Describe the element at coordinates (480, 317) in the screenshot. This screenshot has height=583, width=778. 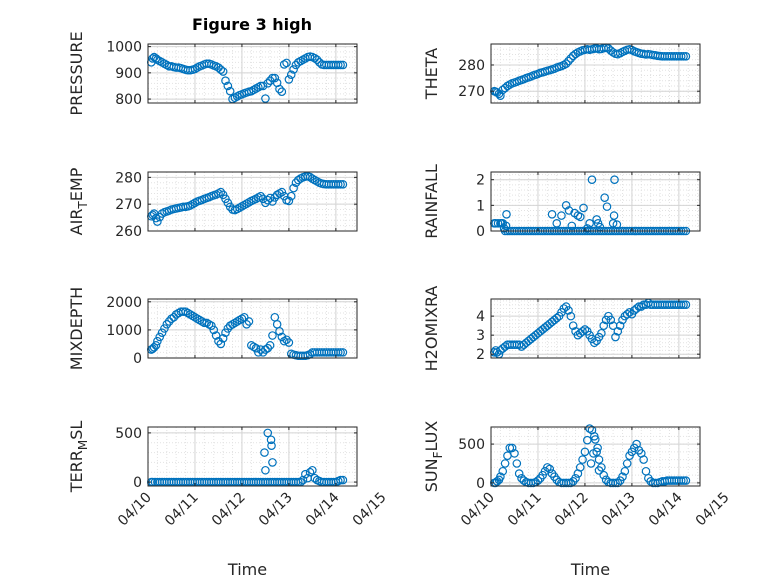
I see `y-tick-label: 4` at that location.